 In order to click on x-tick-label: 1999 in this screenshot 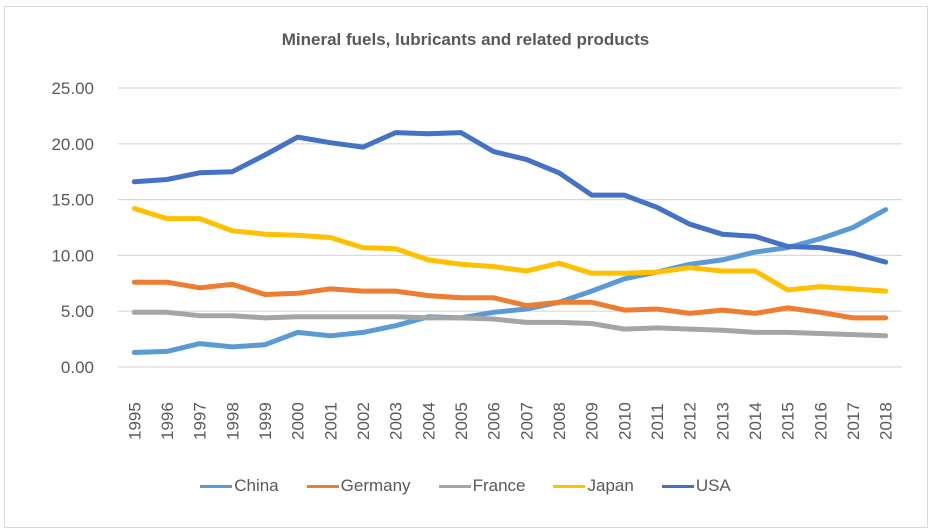, I will do `click(265, 421)`.